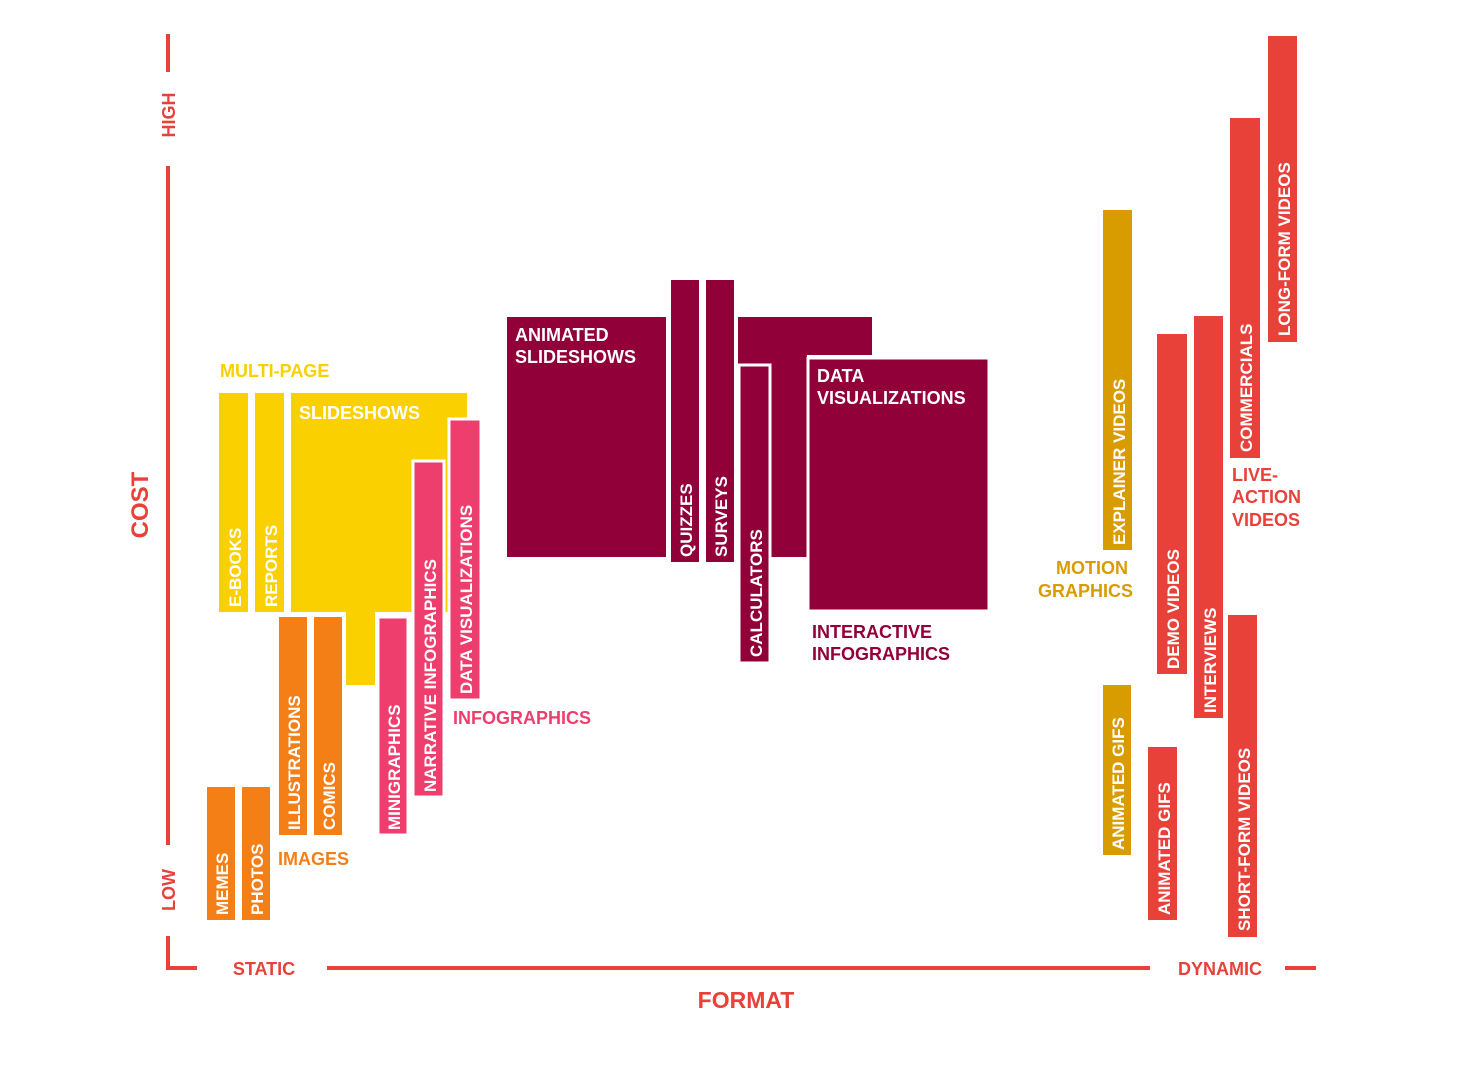 The height and width of the screenshot is (1065, 1458). I want to click on x-axis-static-label: STATIC, so click(264, 969).